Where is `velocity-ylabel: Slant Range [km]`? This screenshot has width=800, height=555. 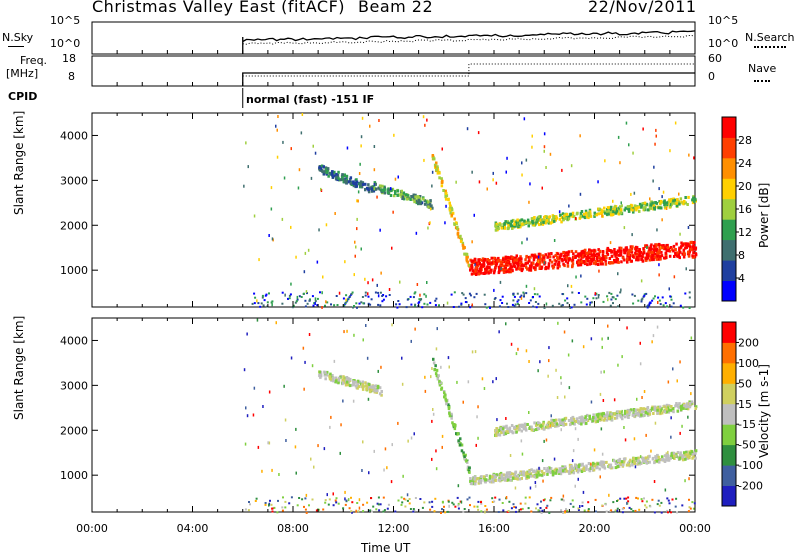 velocity-ylabel: Slant Range [km] is located at coordinates (19, 367).